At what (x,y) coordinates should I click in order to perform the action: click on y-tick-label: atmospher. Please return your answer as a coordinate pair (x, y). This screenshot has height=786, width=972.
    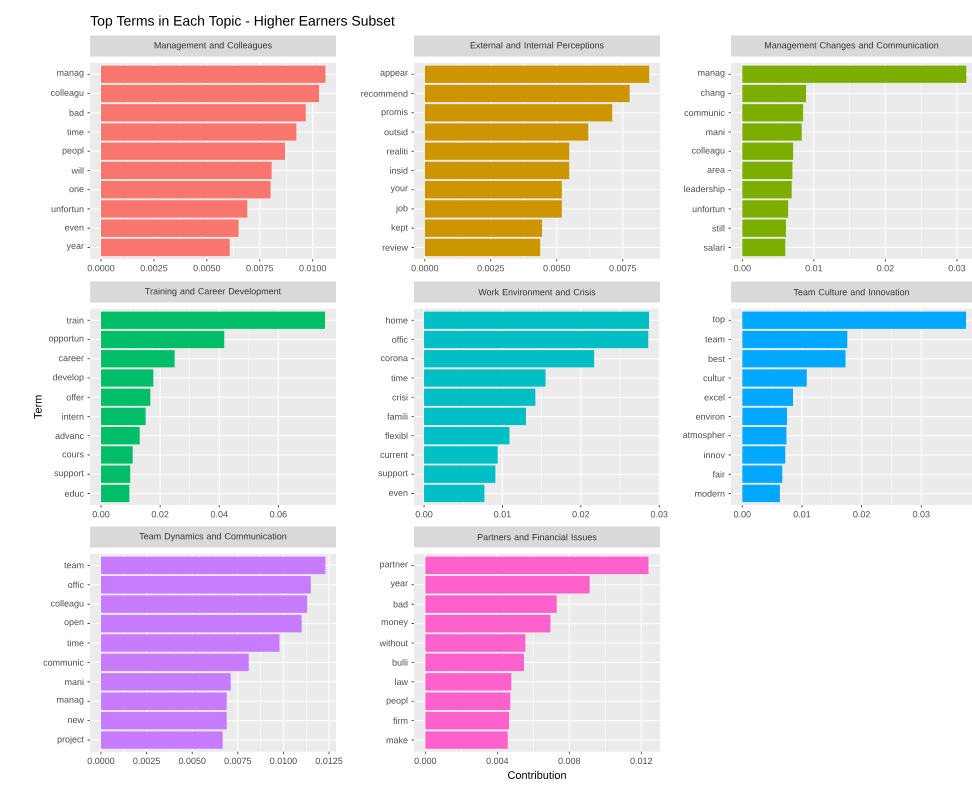
    Looking at the image, I should click on (704, 436).